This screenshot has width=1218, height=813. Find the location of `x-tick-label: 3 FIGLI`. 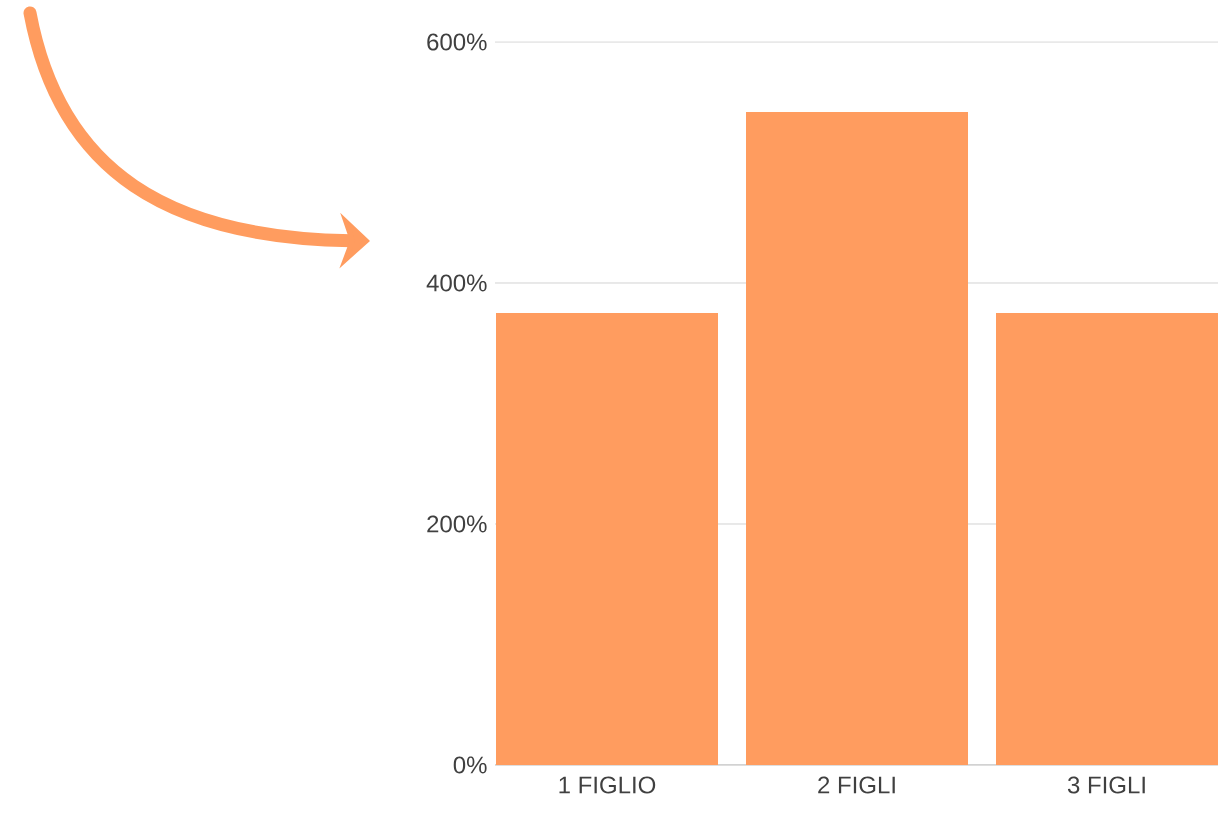

x-tick-label: 3 FIGLI is located at coordinates (1106, 785).